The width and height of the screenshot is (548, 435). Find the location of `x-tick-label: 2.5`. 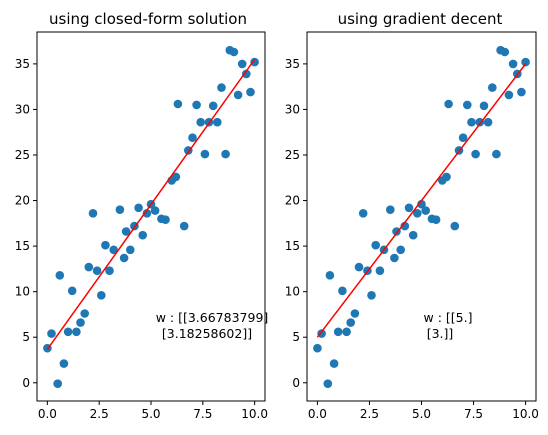

x-tick-label: 2.5 is located at coordinates (99, 414).